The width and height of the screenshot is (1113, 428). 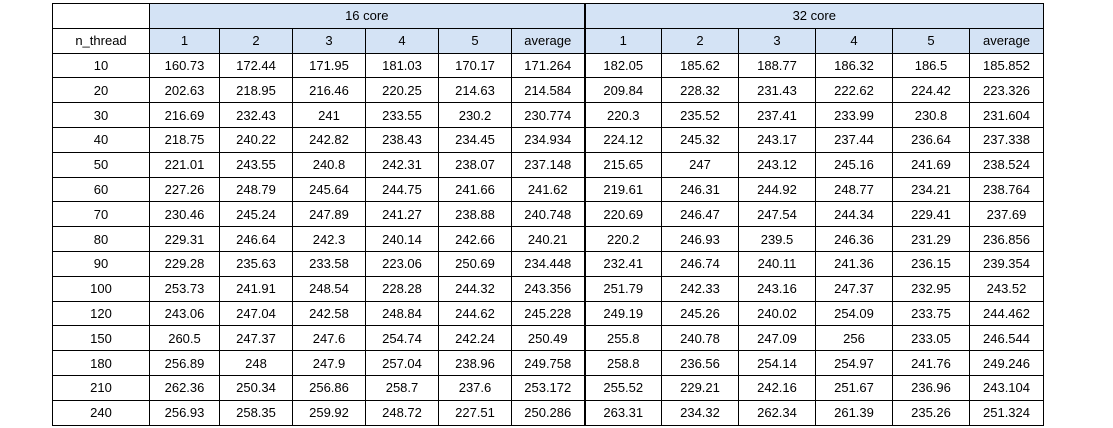 What do you see at coordinates (256, 387) in the screenshot?
I see `value-cell: 250.34` at bounding box center [256, 387].